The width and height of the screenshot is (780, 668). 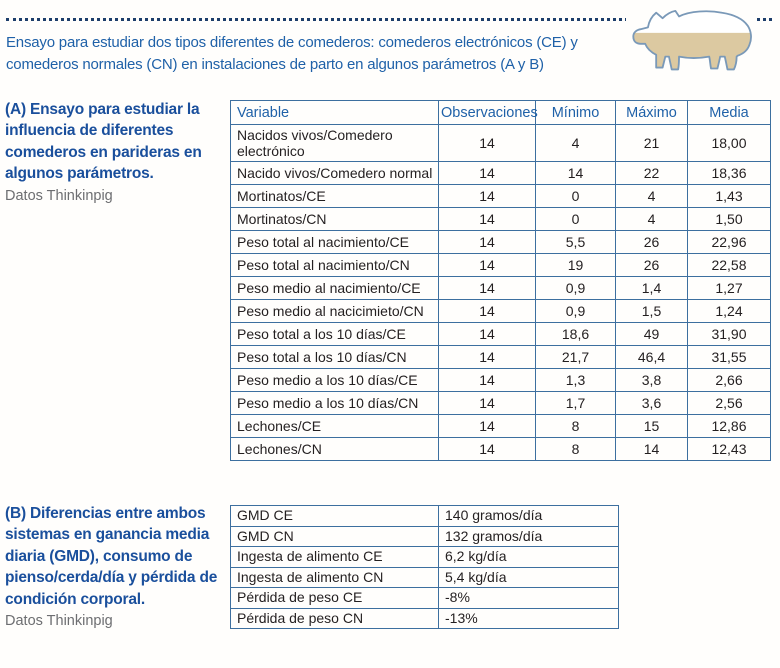 I want to click on value-cell: 1,50, so click(x=729, y=219).